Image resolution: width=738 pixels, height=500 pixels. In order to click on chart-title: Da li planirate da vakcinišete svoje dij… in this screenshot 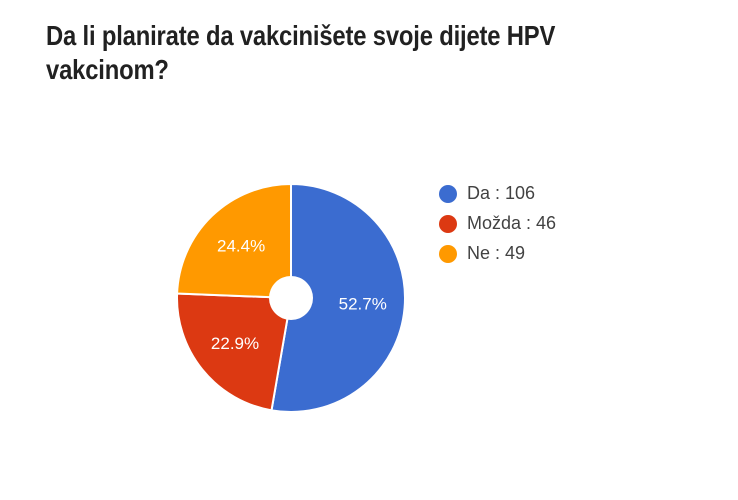, I will do `click(300, 53)`.